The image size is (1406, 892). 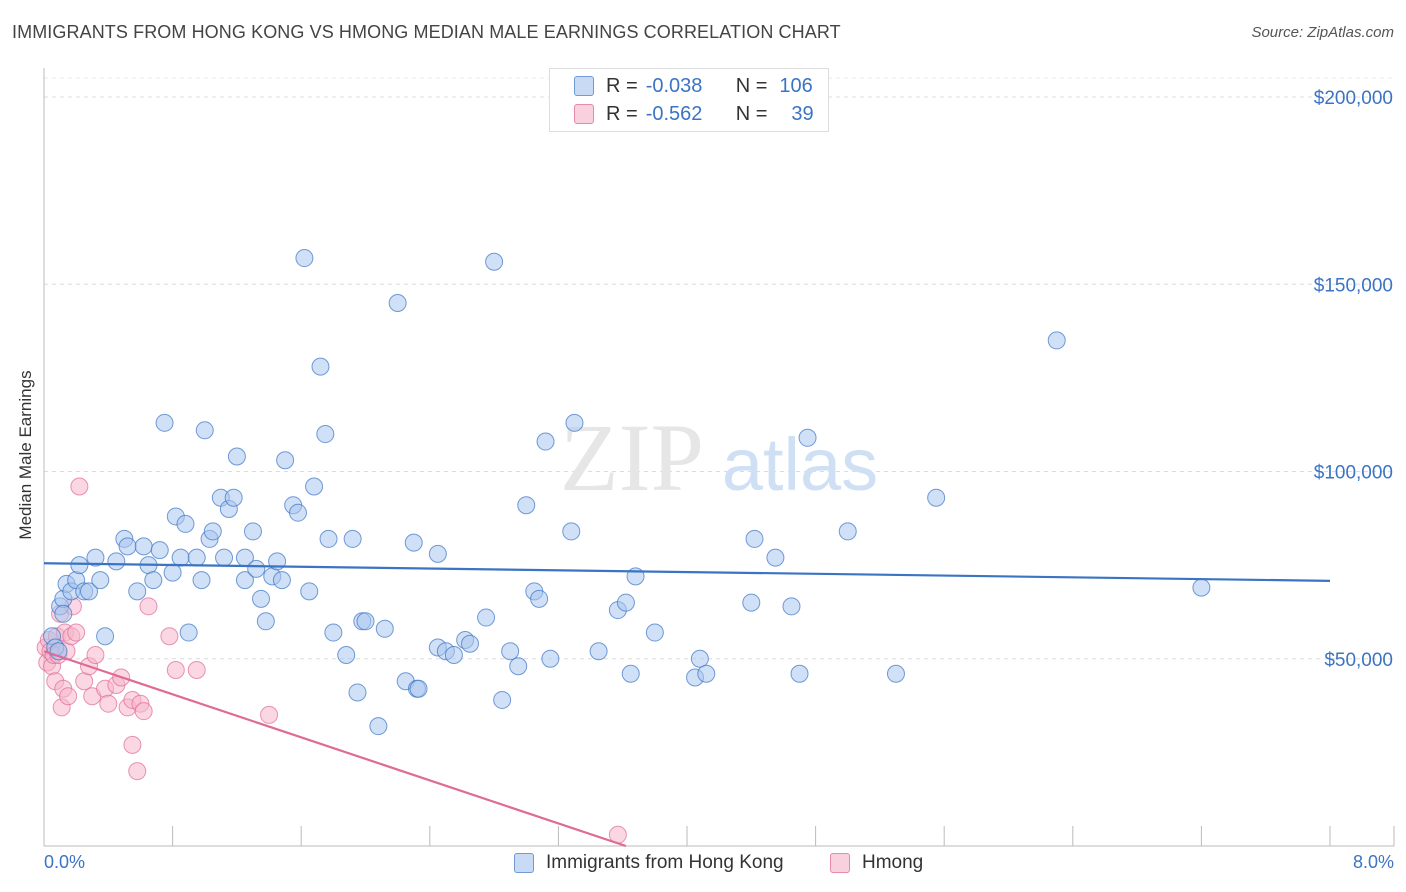 What do you see at coordinates (335, 749) in the screenshot?
I see `hmong-trend-line` at bounding box center [335, 749].